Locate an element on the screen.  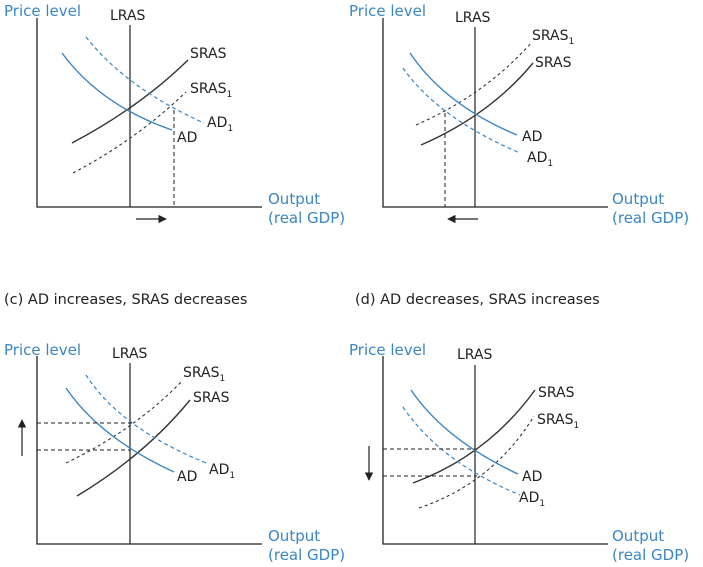
panel-a-sras-label: SRAS is located at coordinates (208, 54).